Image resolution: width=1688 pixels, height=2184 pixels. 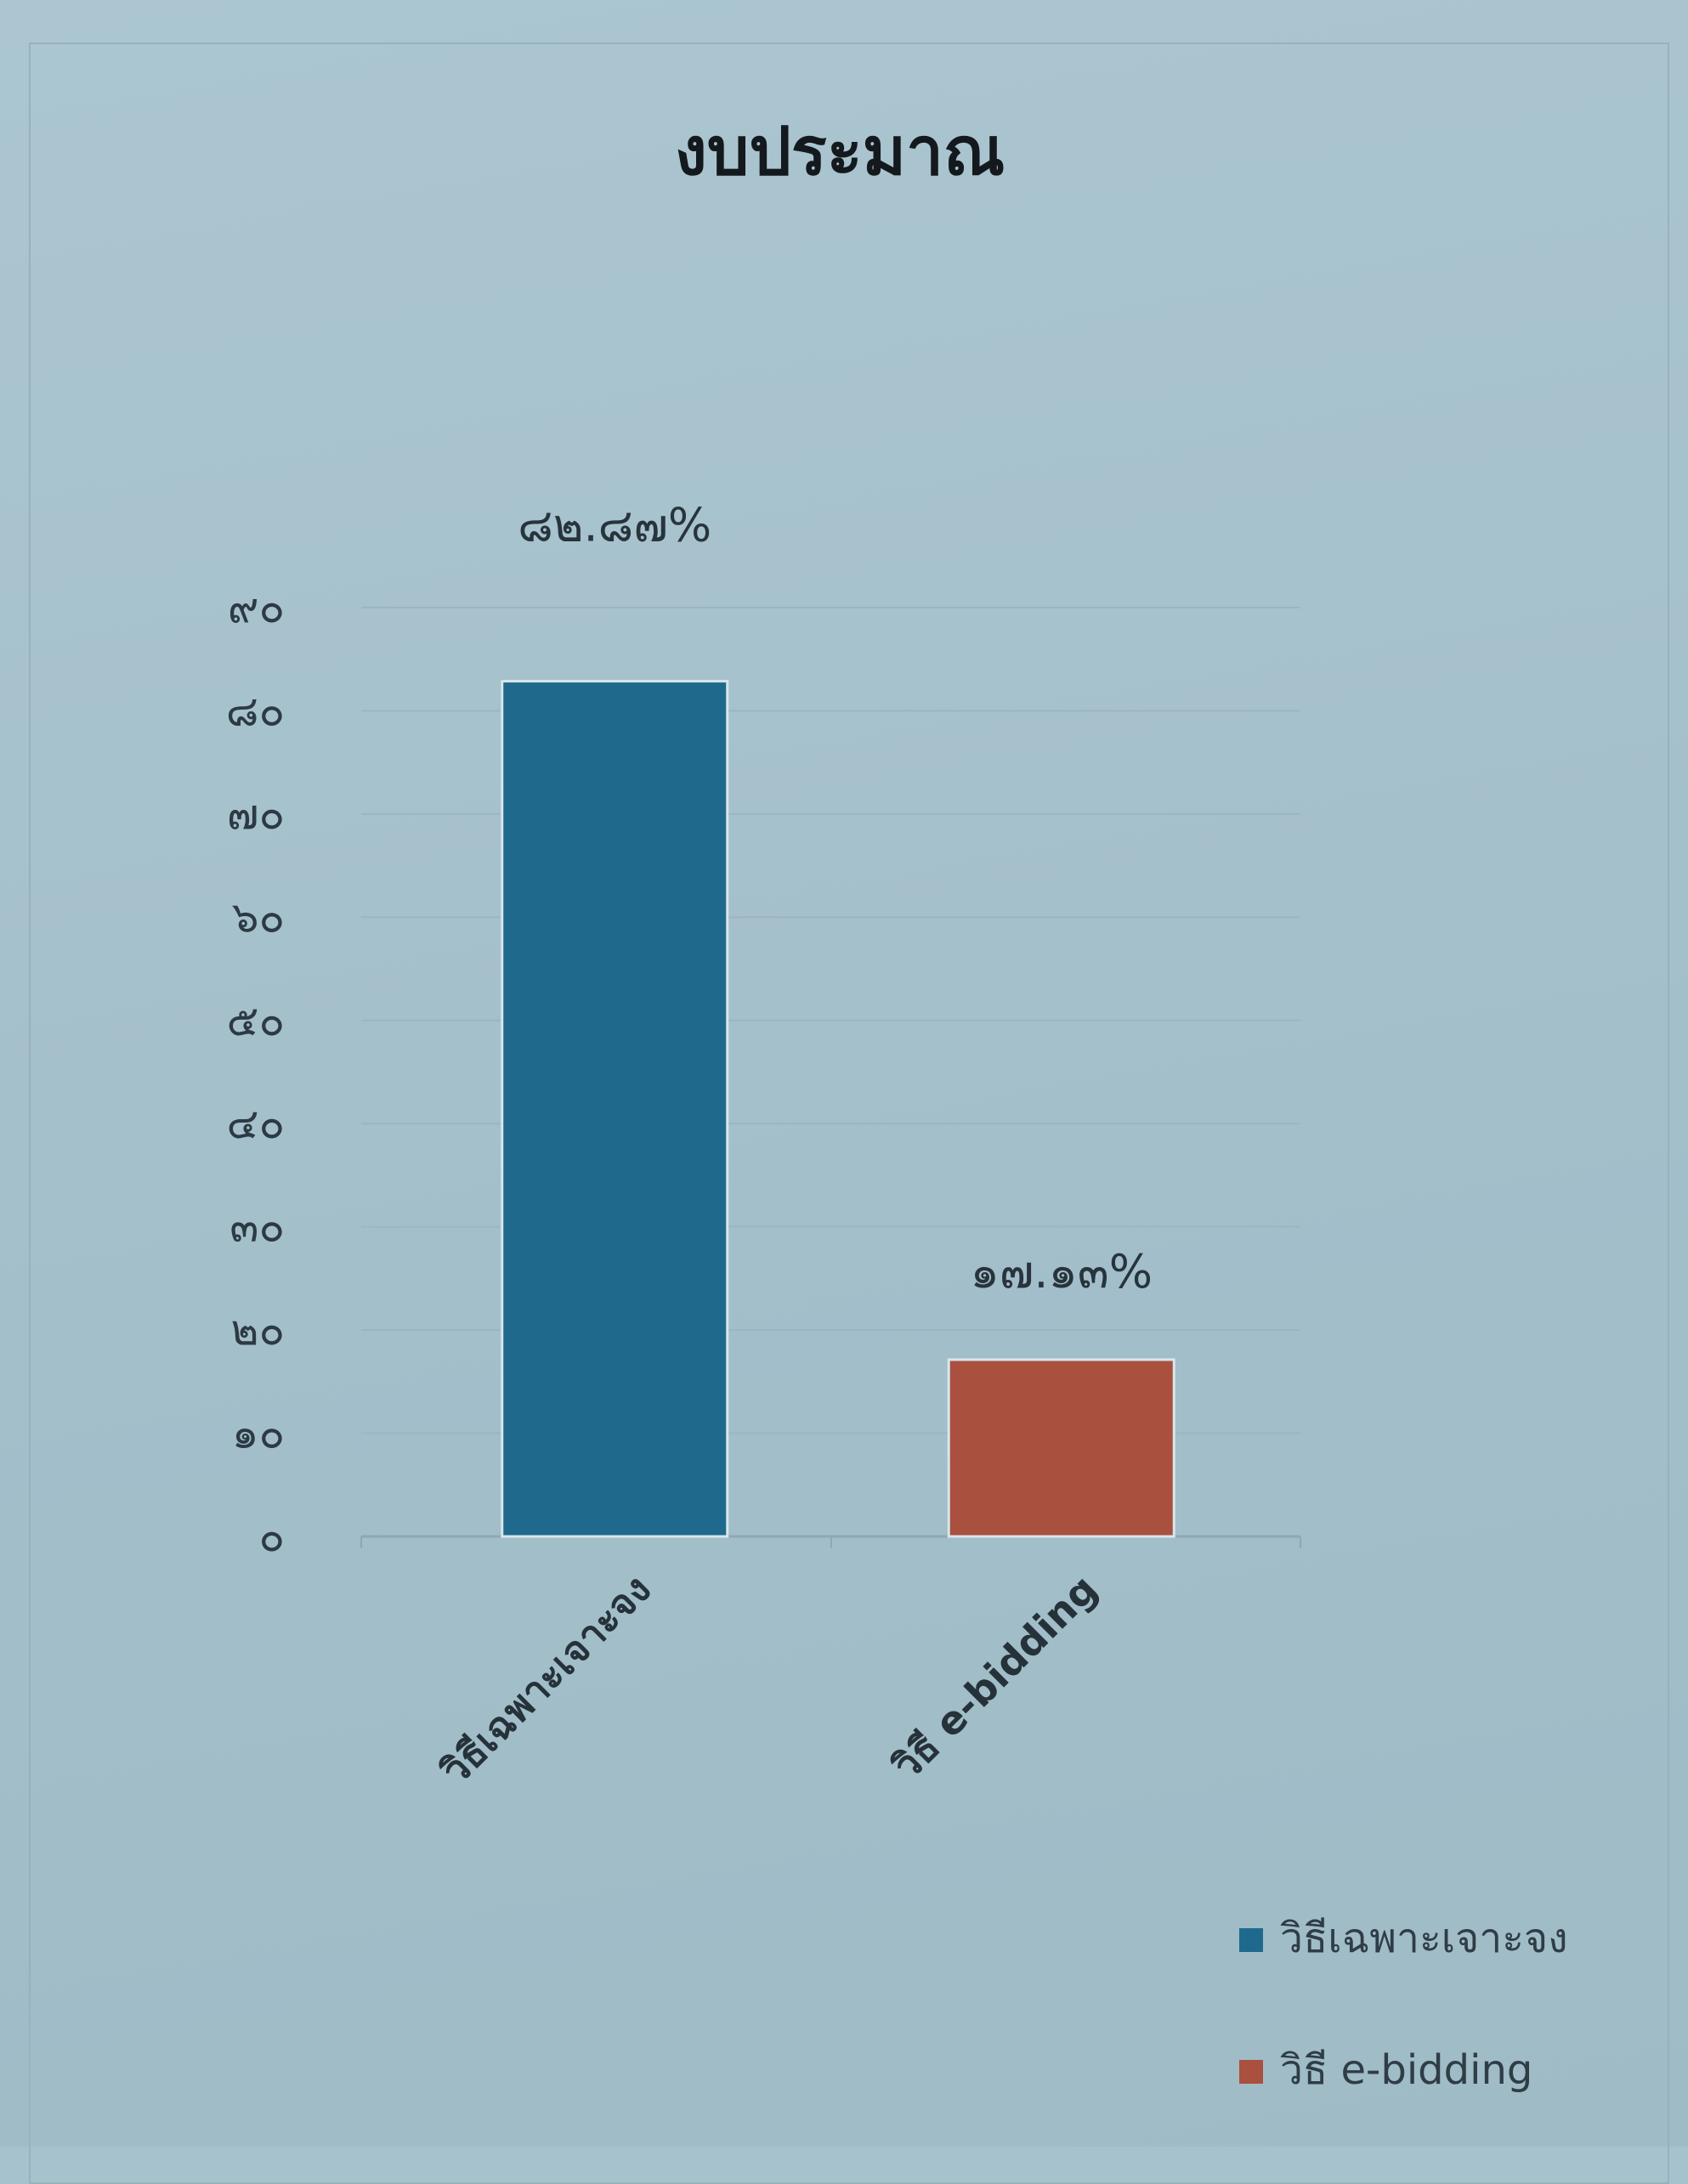 I want to click on x-tick-label: วิธีเฉพาะเจาะจง, so click(x=546, y=1680).